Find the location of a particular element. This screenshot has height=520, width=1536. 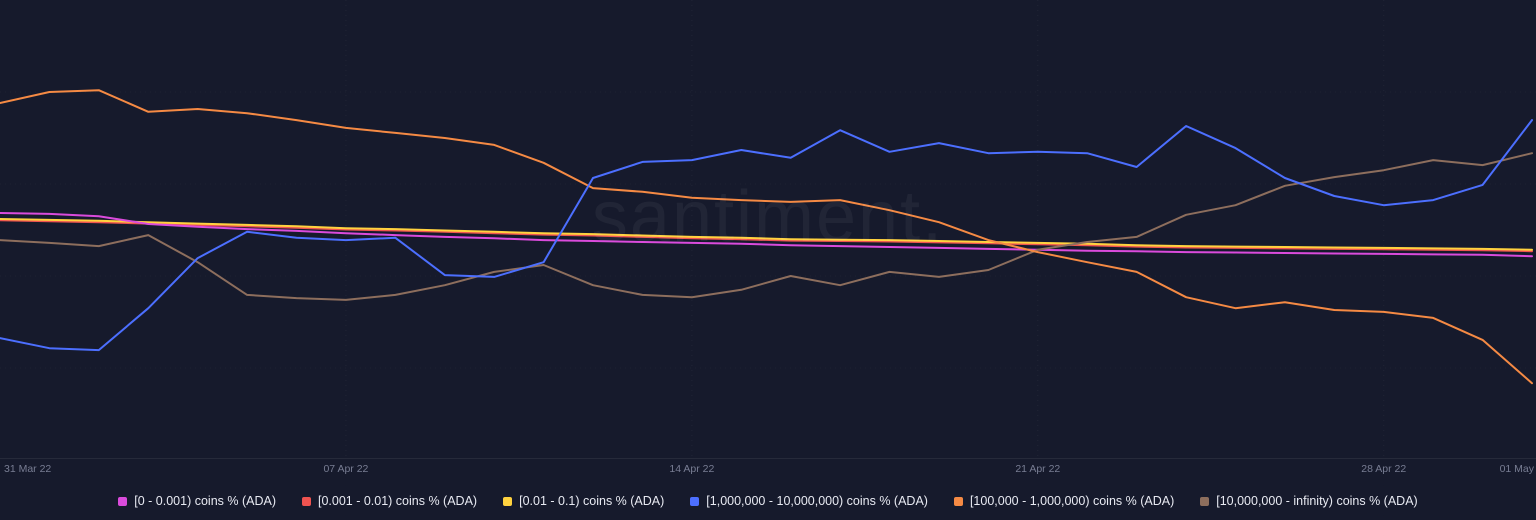

legend-item-range-0-0001: [0 - 0.001) coins % (ADA) is located at coordinates (197, 501).